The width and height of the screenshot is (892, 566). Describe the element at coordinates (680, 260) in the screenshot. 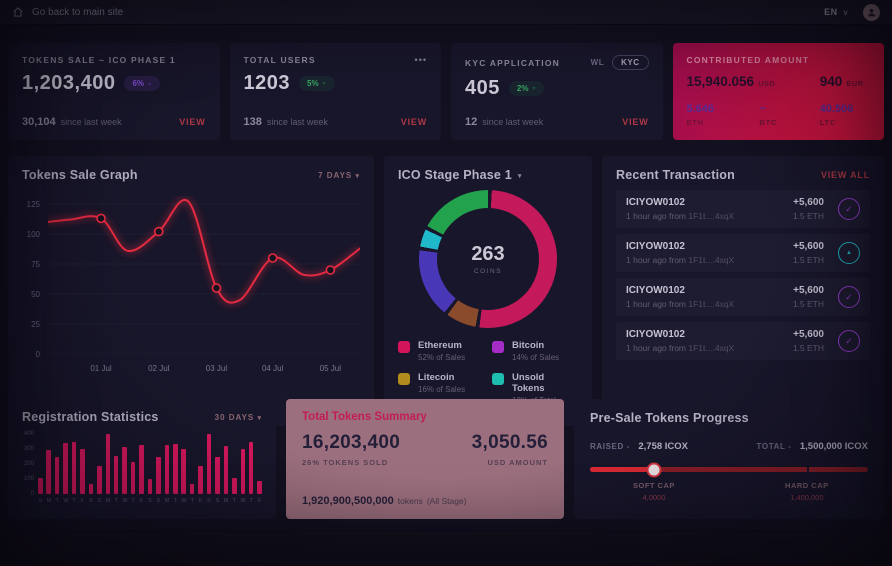

I see `transaction-time: 1 hour ago from 1F1t....4xqX` at that location.